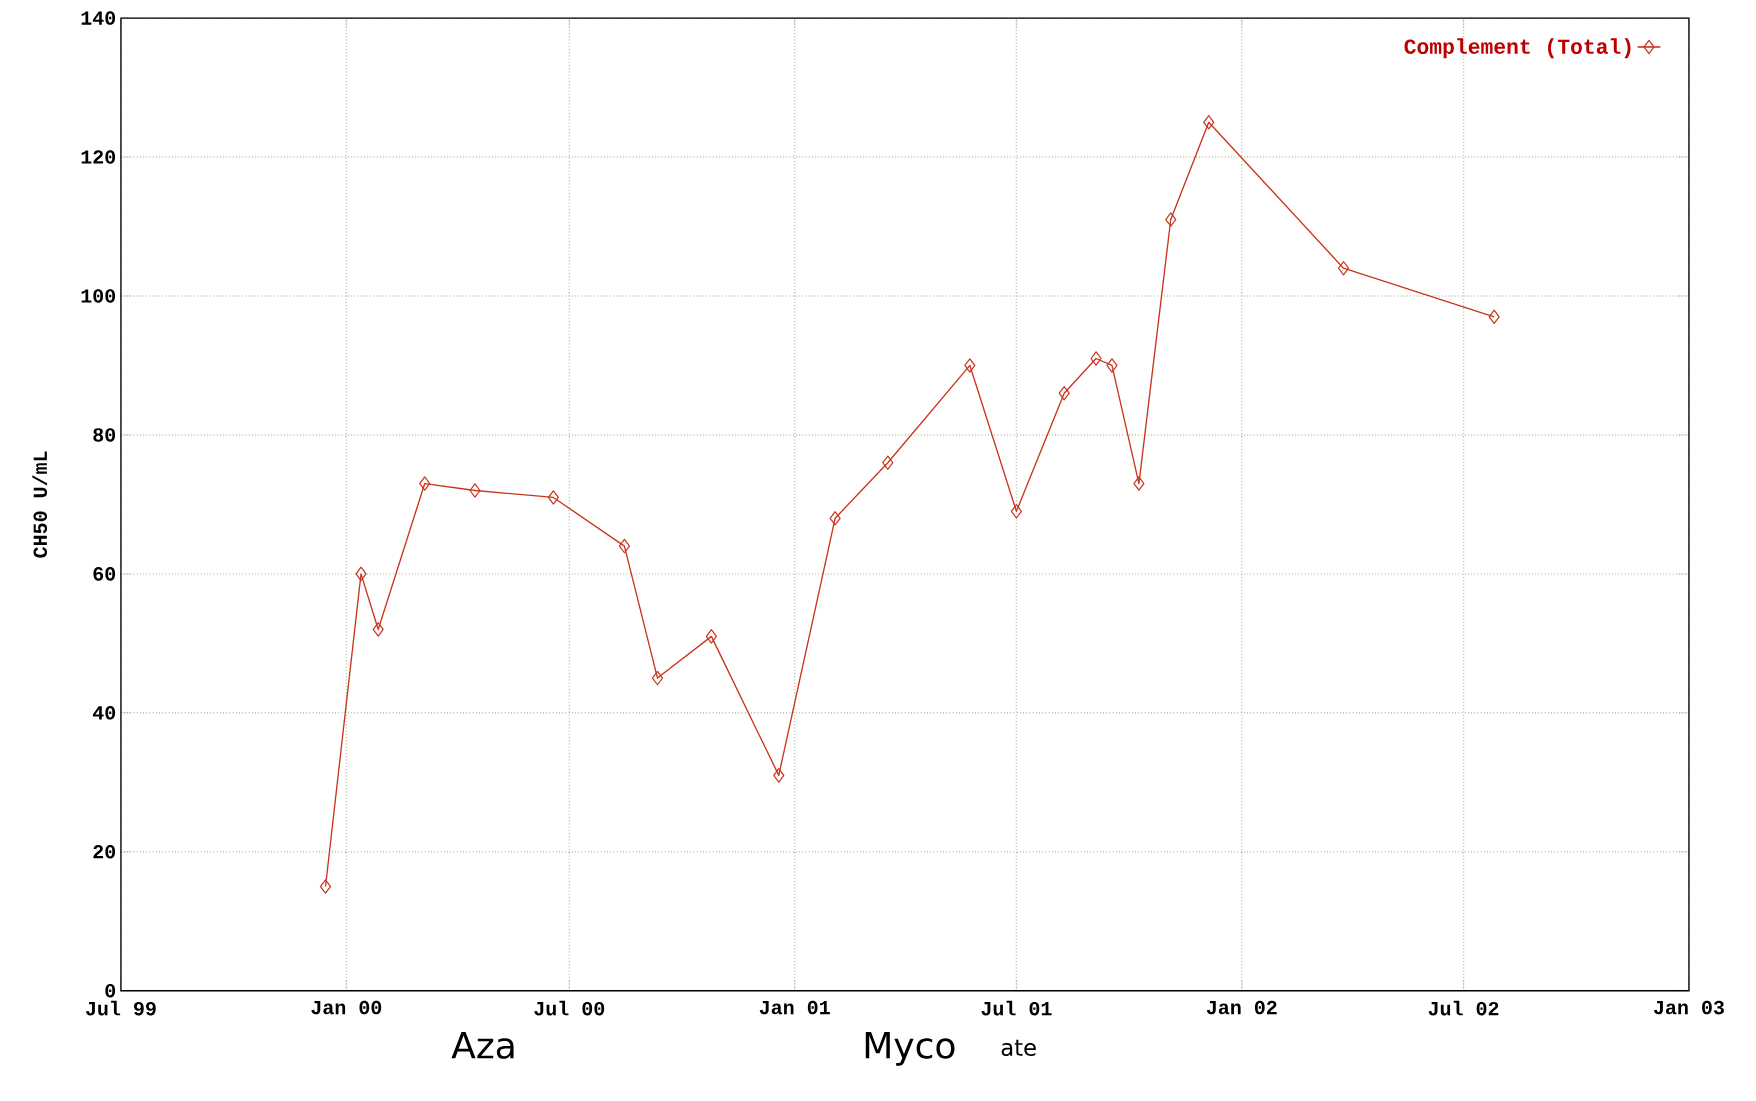 Image resolution: width=1756 pixels, height=1101 pixels. What do you see at coordinates (1517, 48) in the screenshot?
I see `legend-label: Complement (Total)` at bounding box center [1517, 48].